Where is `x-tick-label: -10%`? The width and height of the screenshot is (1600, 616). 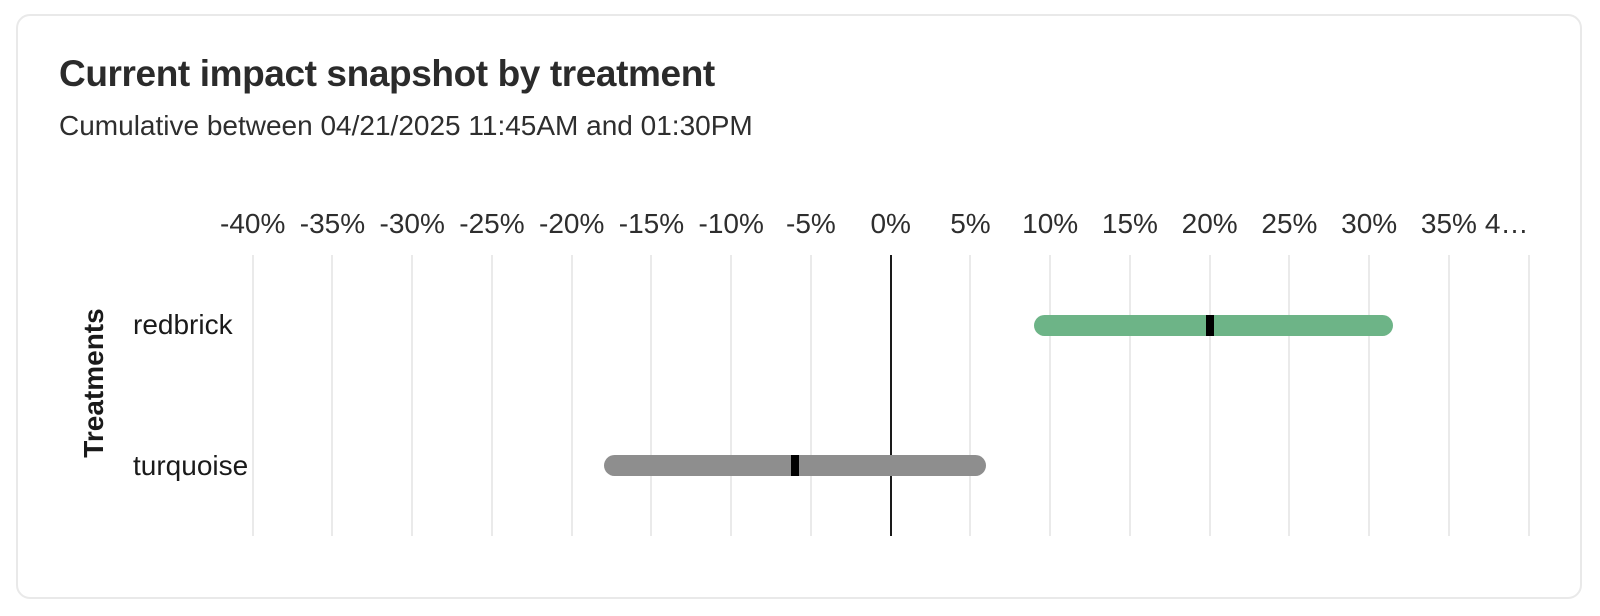
x-tick-label: -10% is located at coordinates (731, 223).